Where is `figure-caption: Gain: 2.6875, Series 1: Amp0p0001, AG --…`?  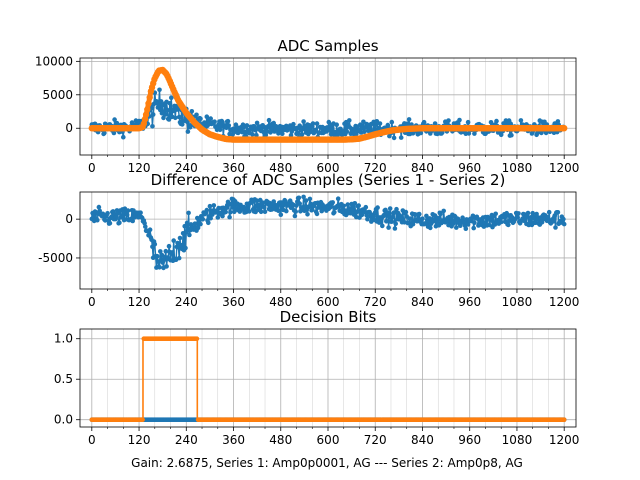
figure-caption: Gain: 2.6875, Series 1: Amp0p0001, AG --… is located at coordinates (327, 463).